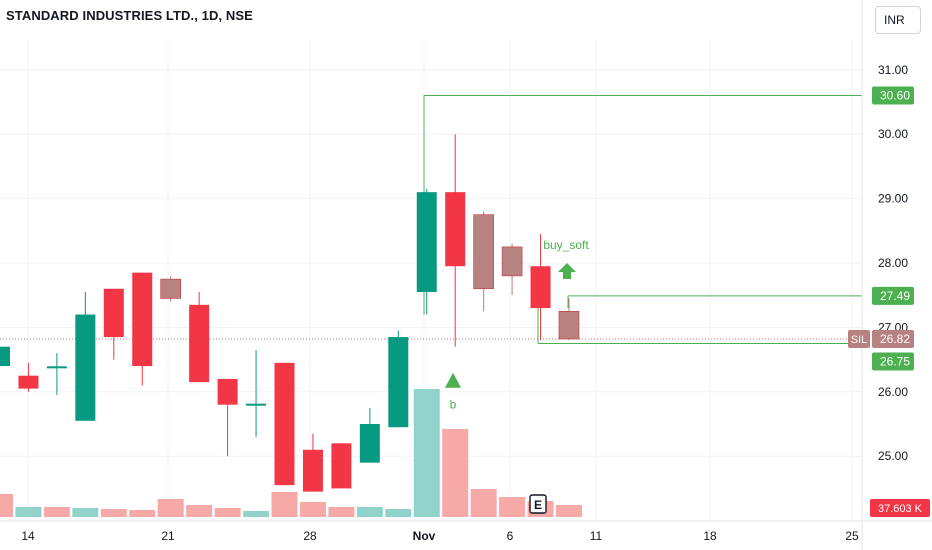 The height and width of the screenshot is (550, 932). I want to click on level-badge-resistance-text: 30.60, so click(895, 96).